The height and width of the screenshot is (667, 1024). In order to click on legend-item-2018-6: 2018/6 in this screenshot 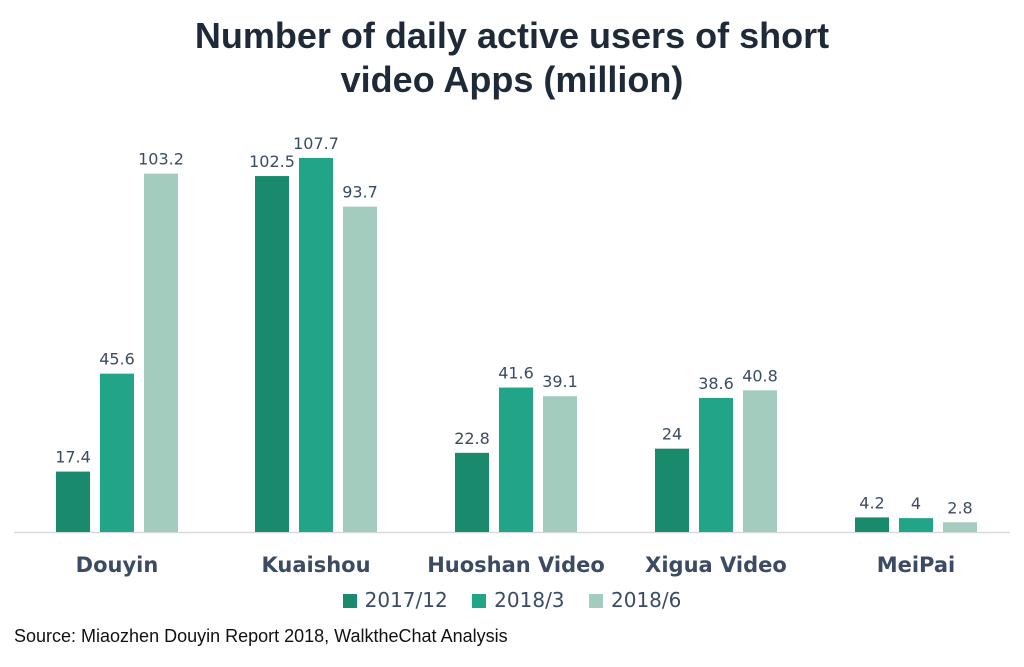, I will do `click(635, 600)`.